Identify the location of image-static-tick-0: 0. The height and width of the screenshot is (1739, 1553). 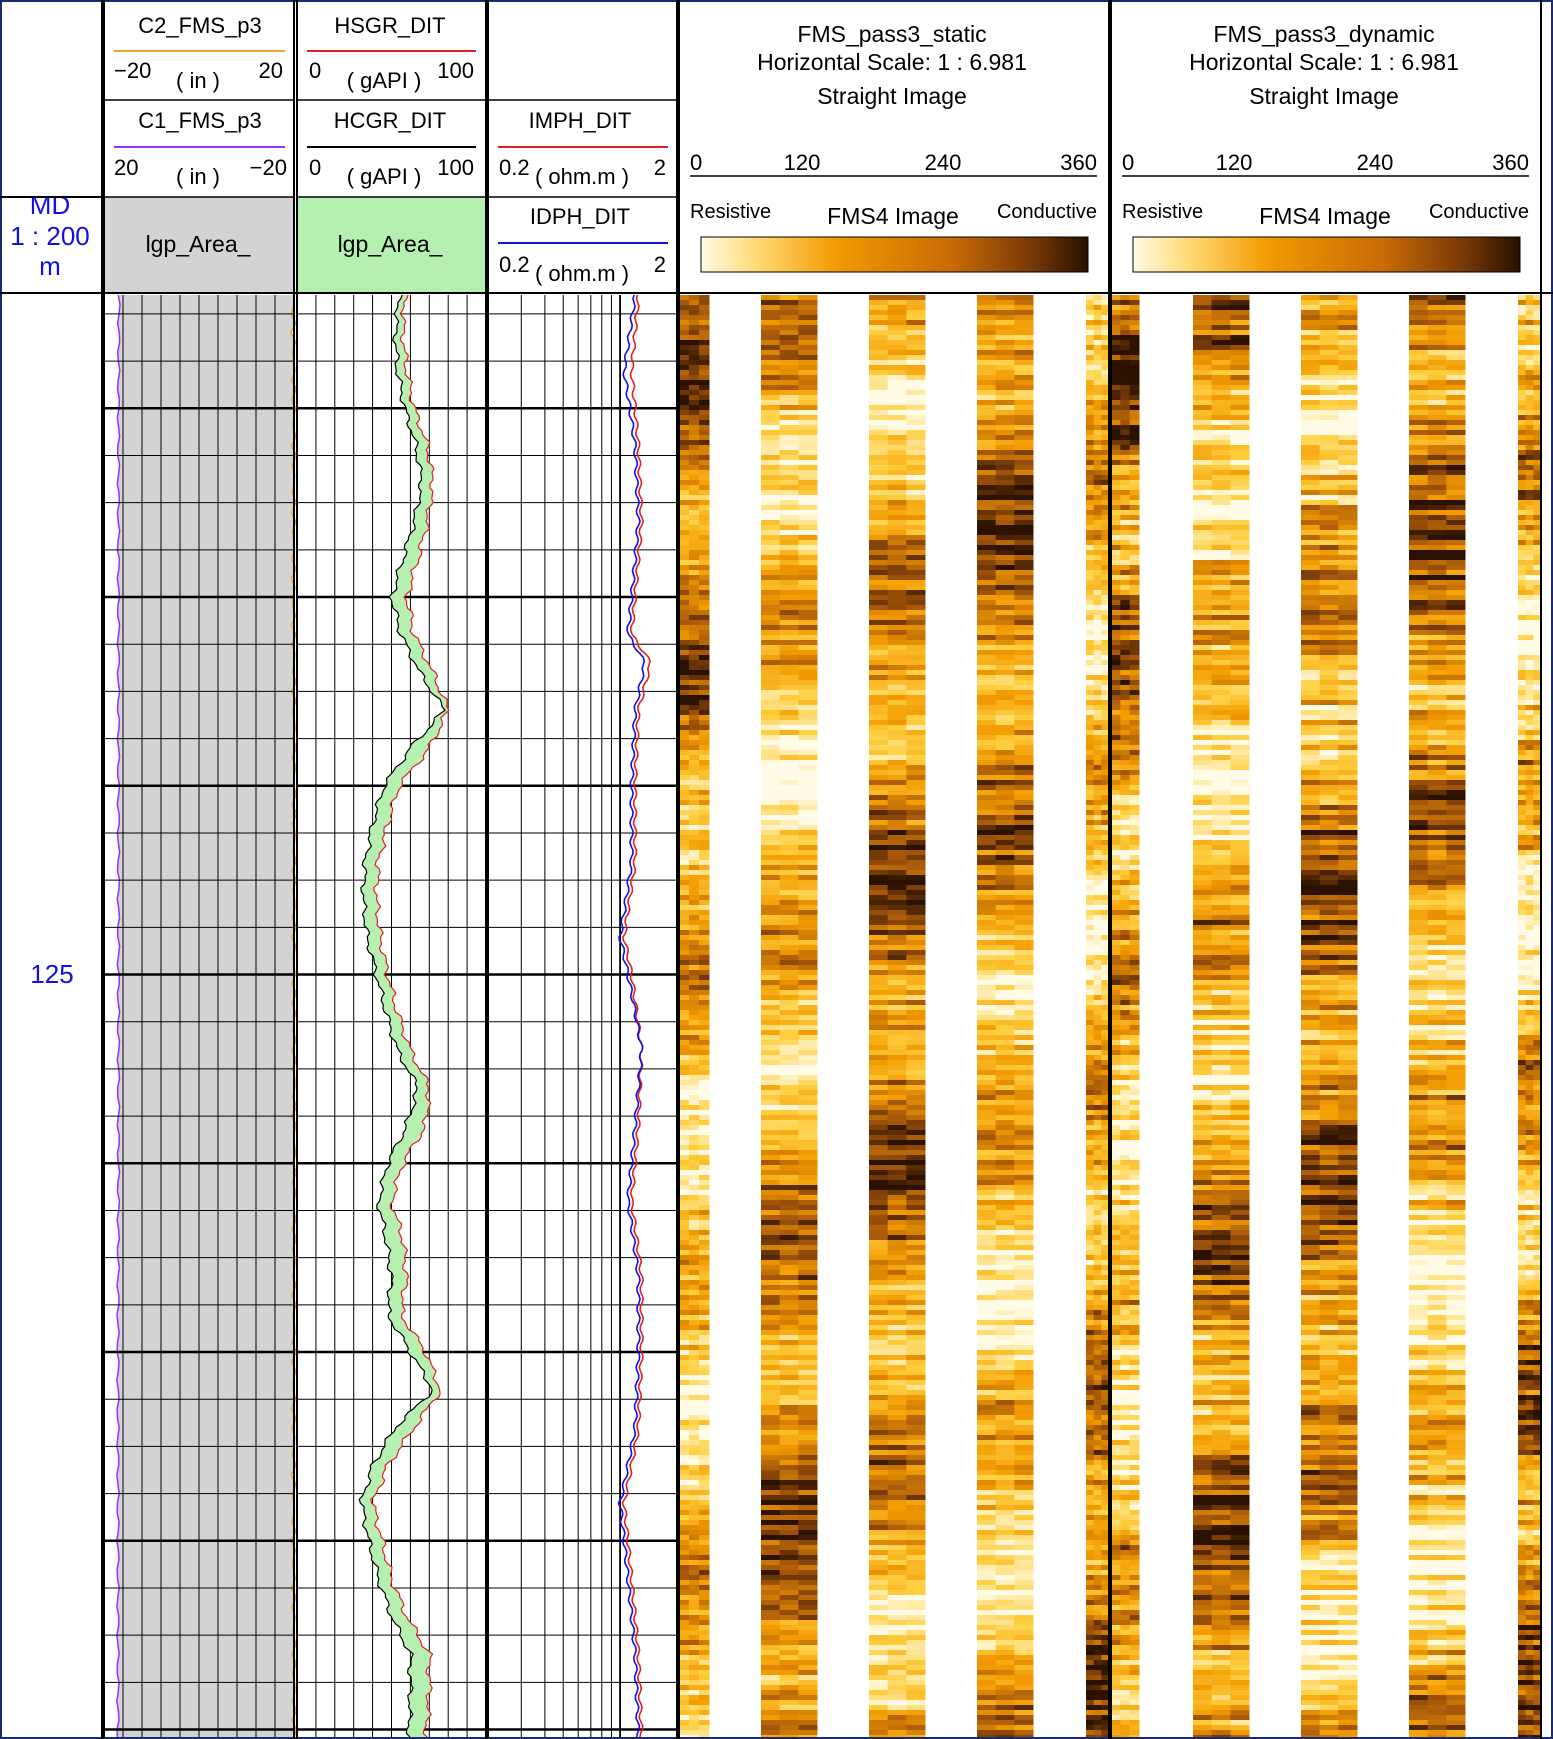
(696, 162).